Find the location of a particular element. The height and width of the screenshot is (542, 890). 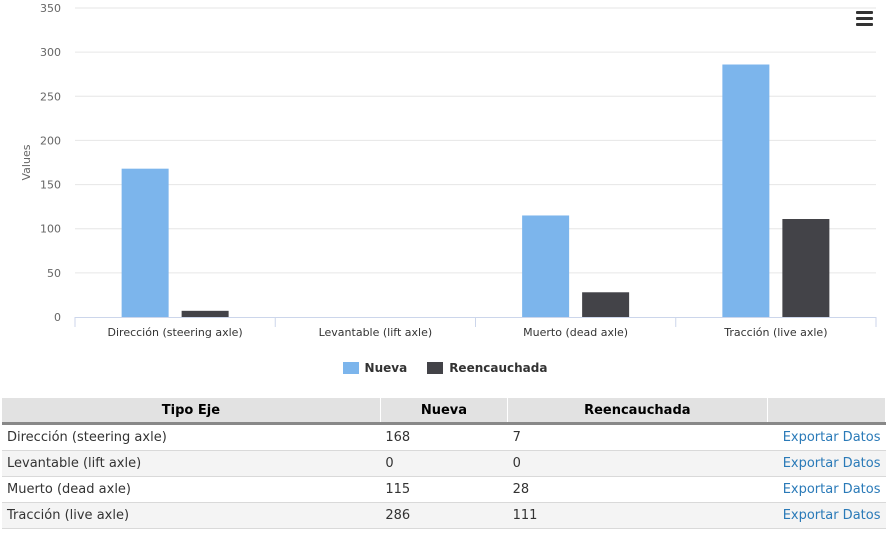

cell-tipo: Levantable (lift axle) is located at coordinates (191, 463).